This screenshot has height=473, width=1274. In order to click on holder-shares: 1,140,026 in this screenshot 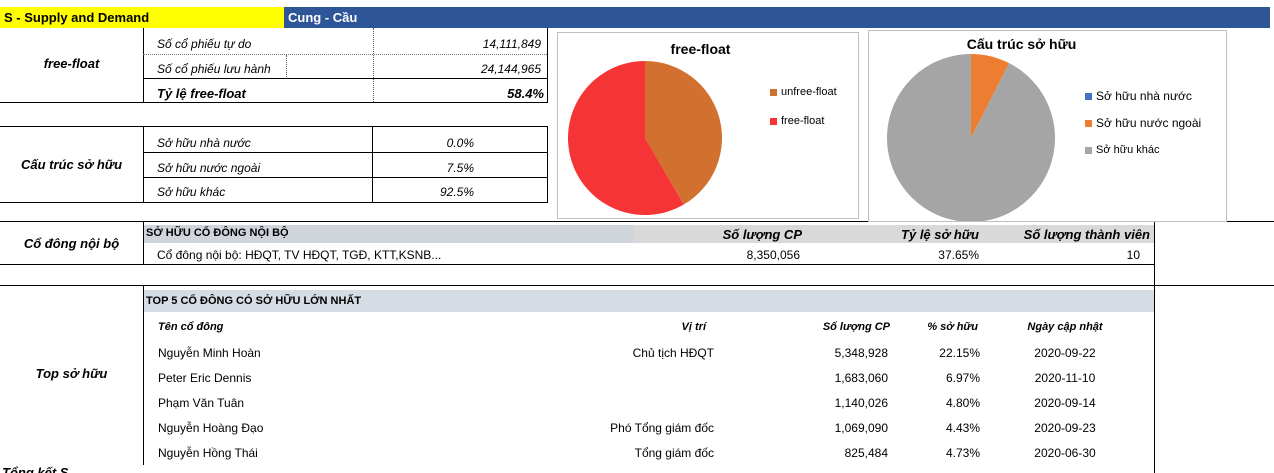, I will do `click(861, 403)`.